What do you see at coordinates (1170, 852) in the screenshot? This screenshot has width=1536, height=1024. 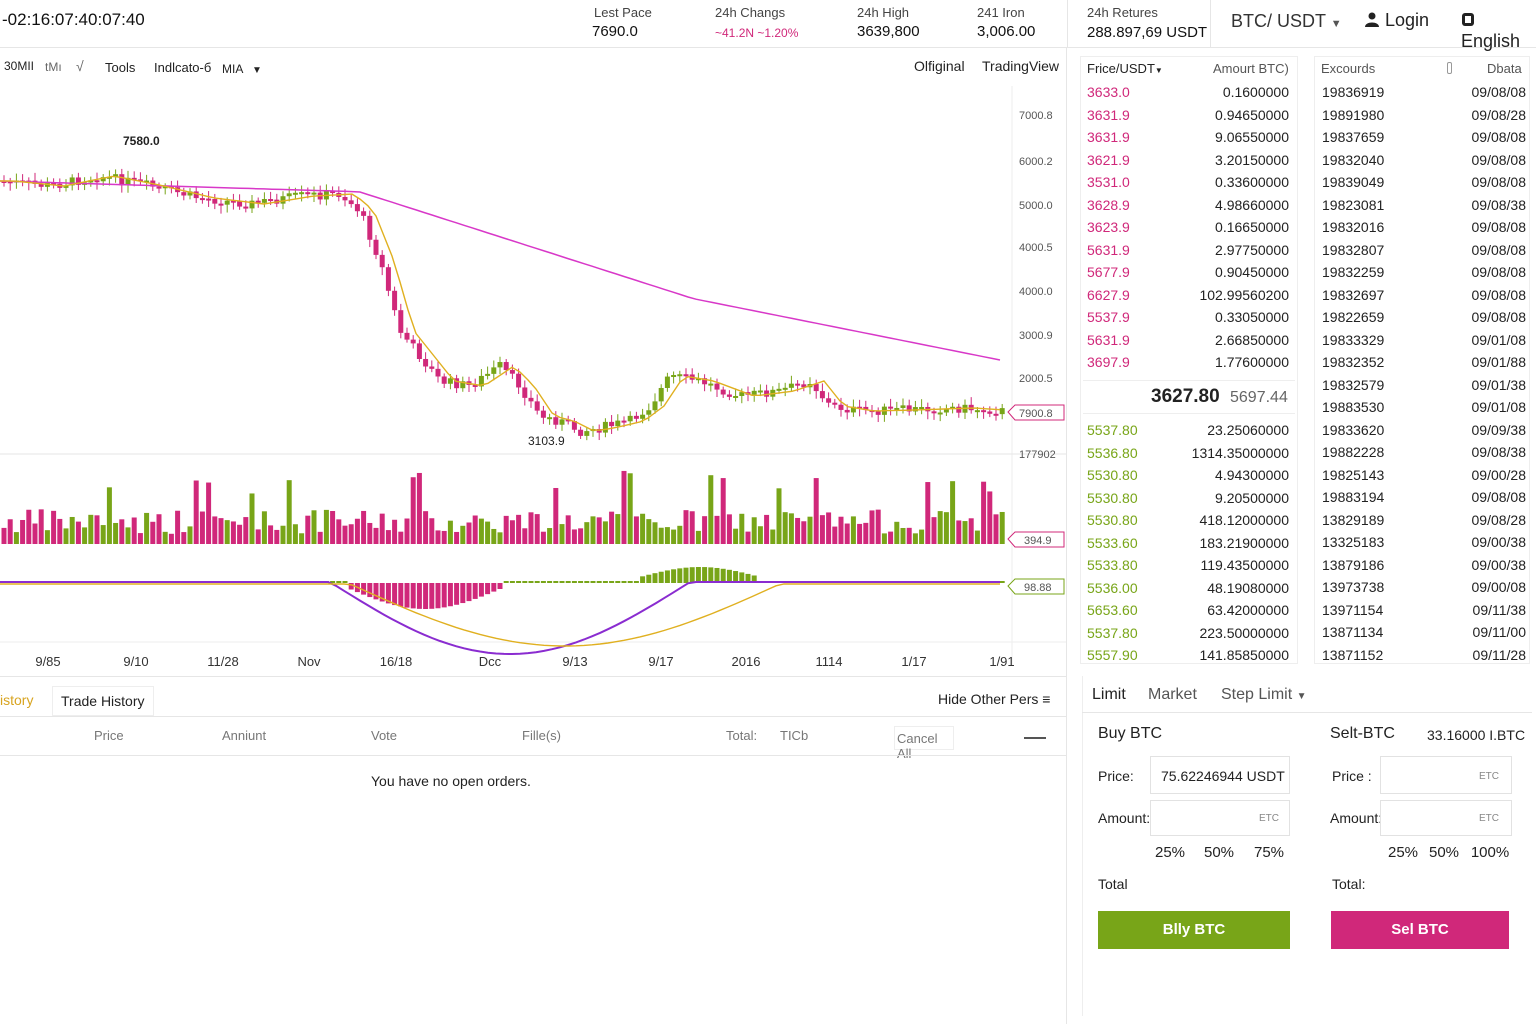 I see `buy-pct-25: 25%` at bounding box center [1170, 852].